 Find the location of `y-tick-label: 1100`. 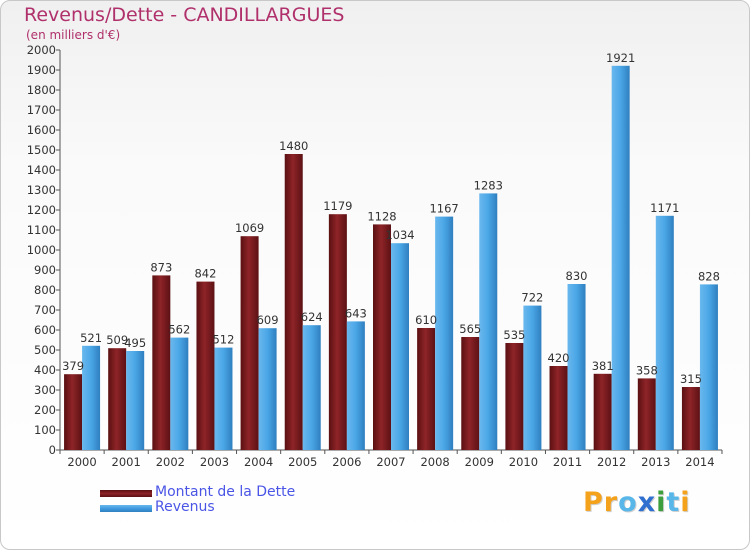

y-tick-label: 1100 is located at coordinates (41, 230).